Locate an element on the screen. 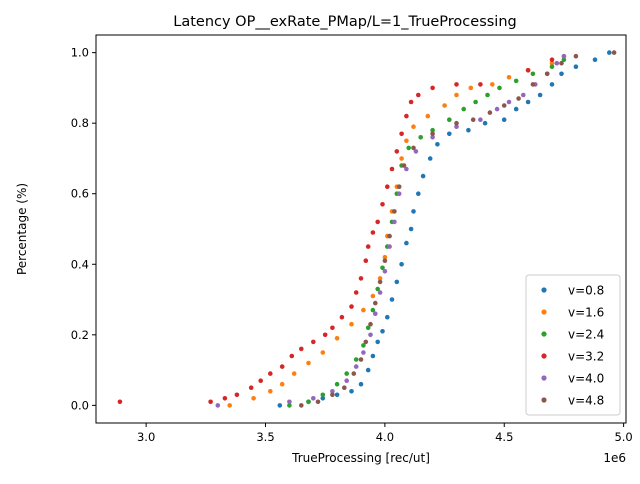 The width and height of the screenshot is (640, 484). x-axis-label: TrueProcessing [rec/ut] is located at coordinates (360, 458).